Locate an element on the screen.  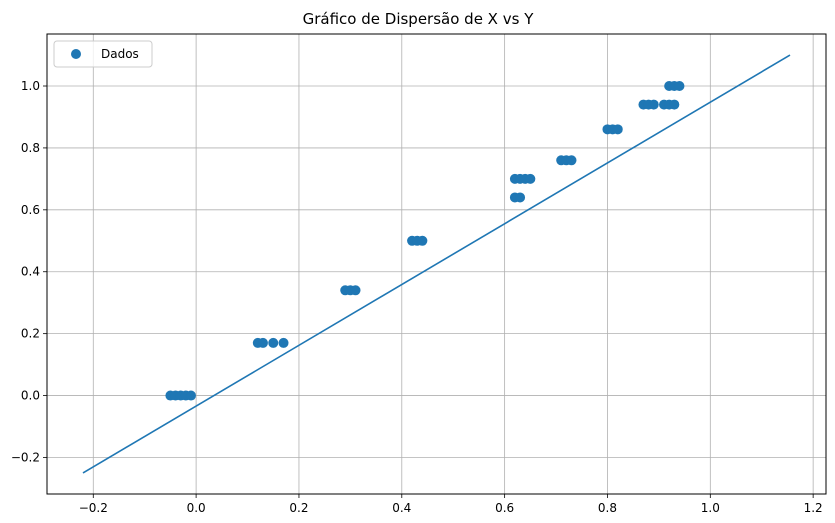
x-tick-label: 0.0 is located at coordinates (196, 508).